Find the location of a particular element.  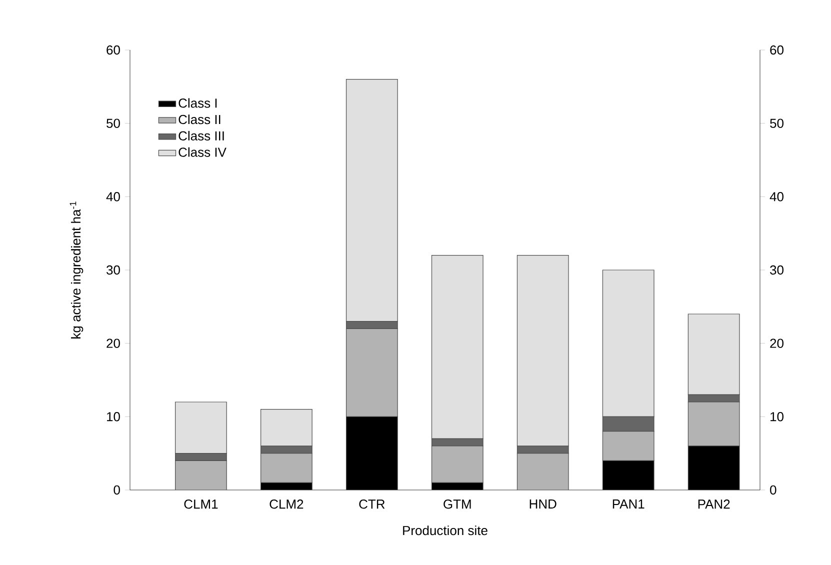

x-axis-title: Production site is located at coordinates (445, 531).